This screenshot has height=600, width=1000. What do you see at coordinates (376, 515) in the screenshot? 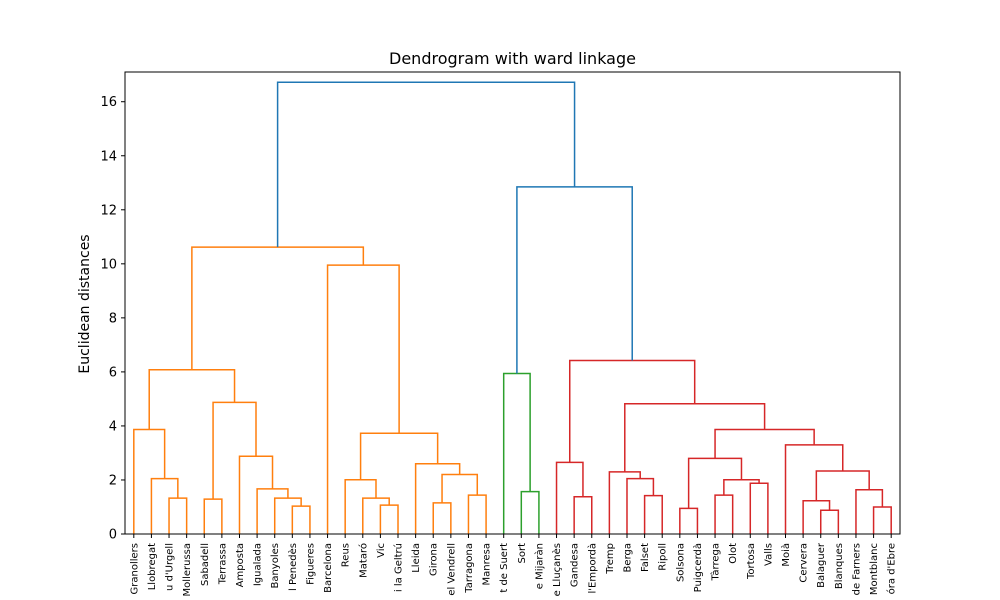
I see `link-C2` at bounding box center [376, 515].